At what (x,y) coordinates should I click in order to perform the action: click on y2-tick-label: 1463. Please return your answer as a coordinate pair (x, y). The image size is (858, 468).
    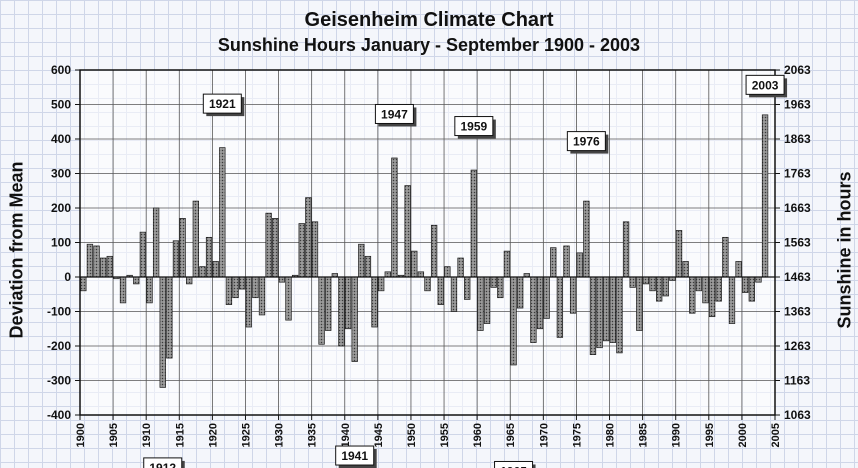
    Looking at the image, I should click on (797, 277).